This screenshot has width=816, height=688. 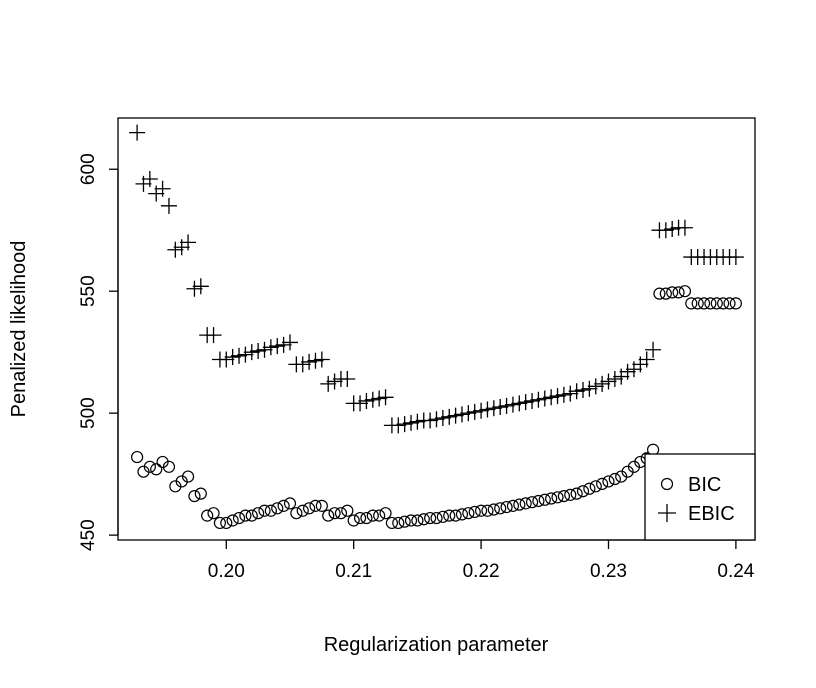 What do you see at coordinates (436, 645) in the screenshot?
I see `x-axis-title: Regularization parameter` at bounding box center [436, 645].